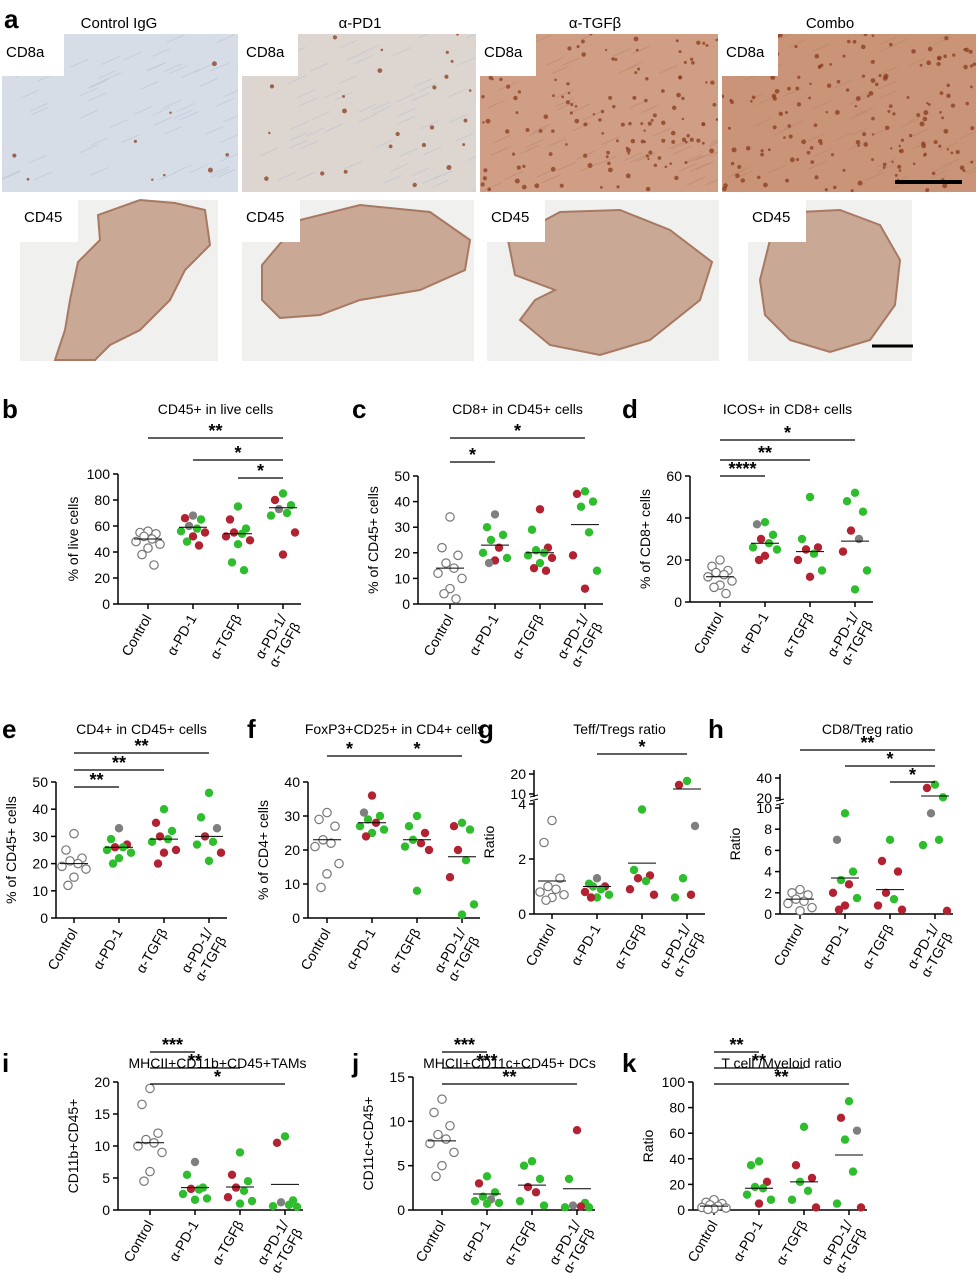 The width and height of the screenshot is (979, 1280). Describe the element at coordinates (138, 1241) in the screenshot. I see `x-tick-label-line: Control` at that location.